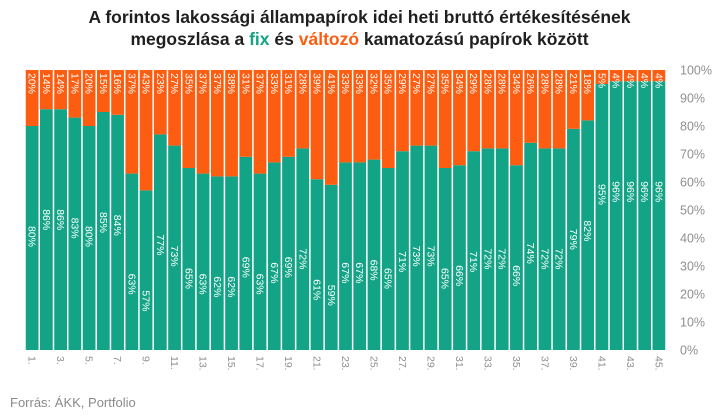  Describe the element at coordinates (630, 363) in the screenshot. I see `x-tick-label: 43.` at that location.